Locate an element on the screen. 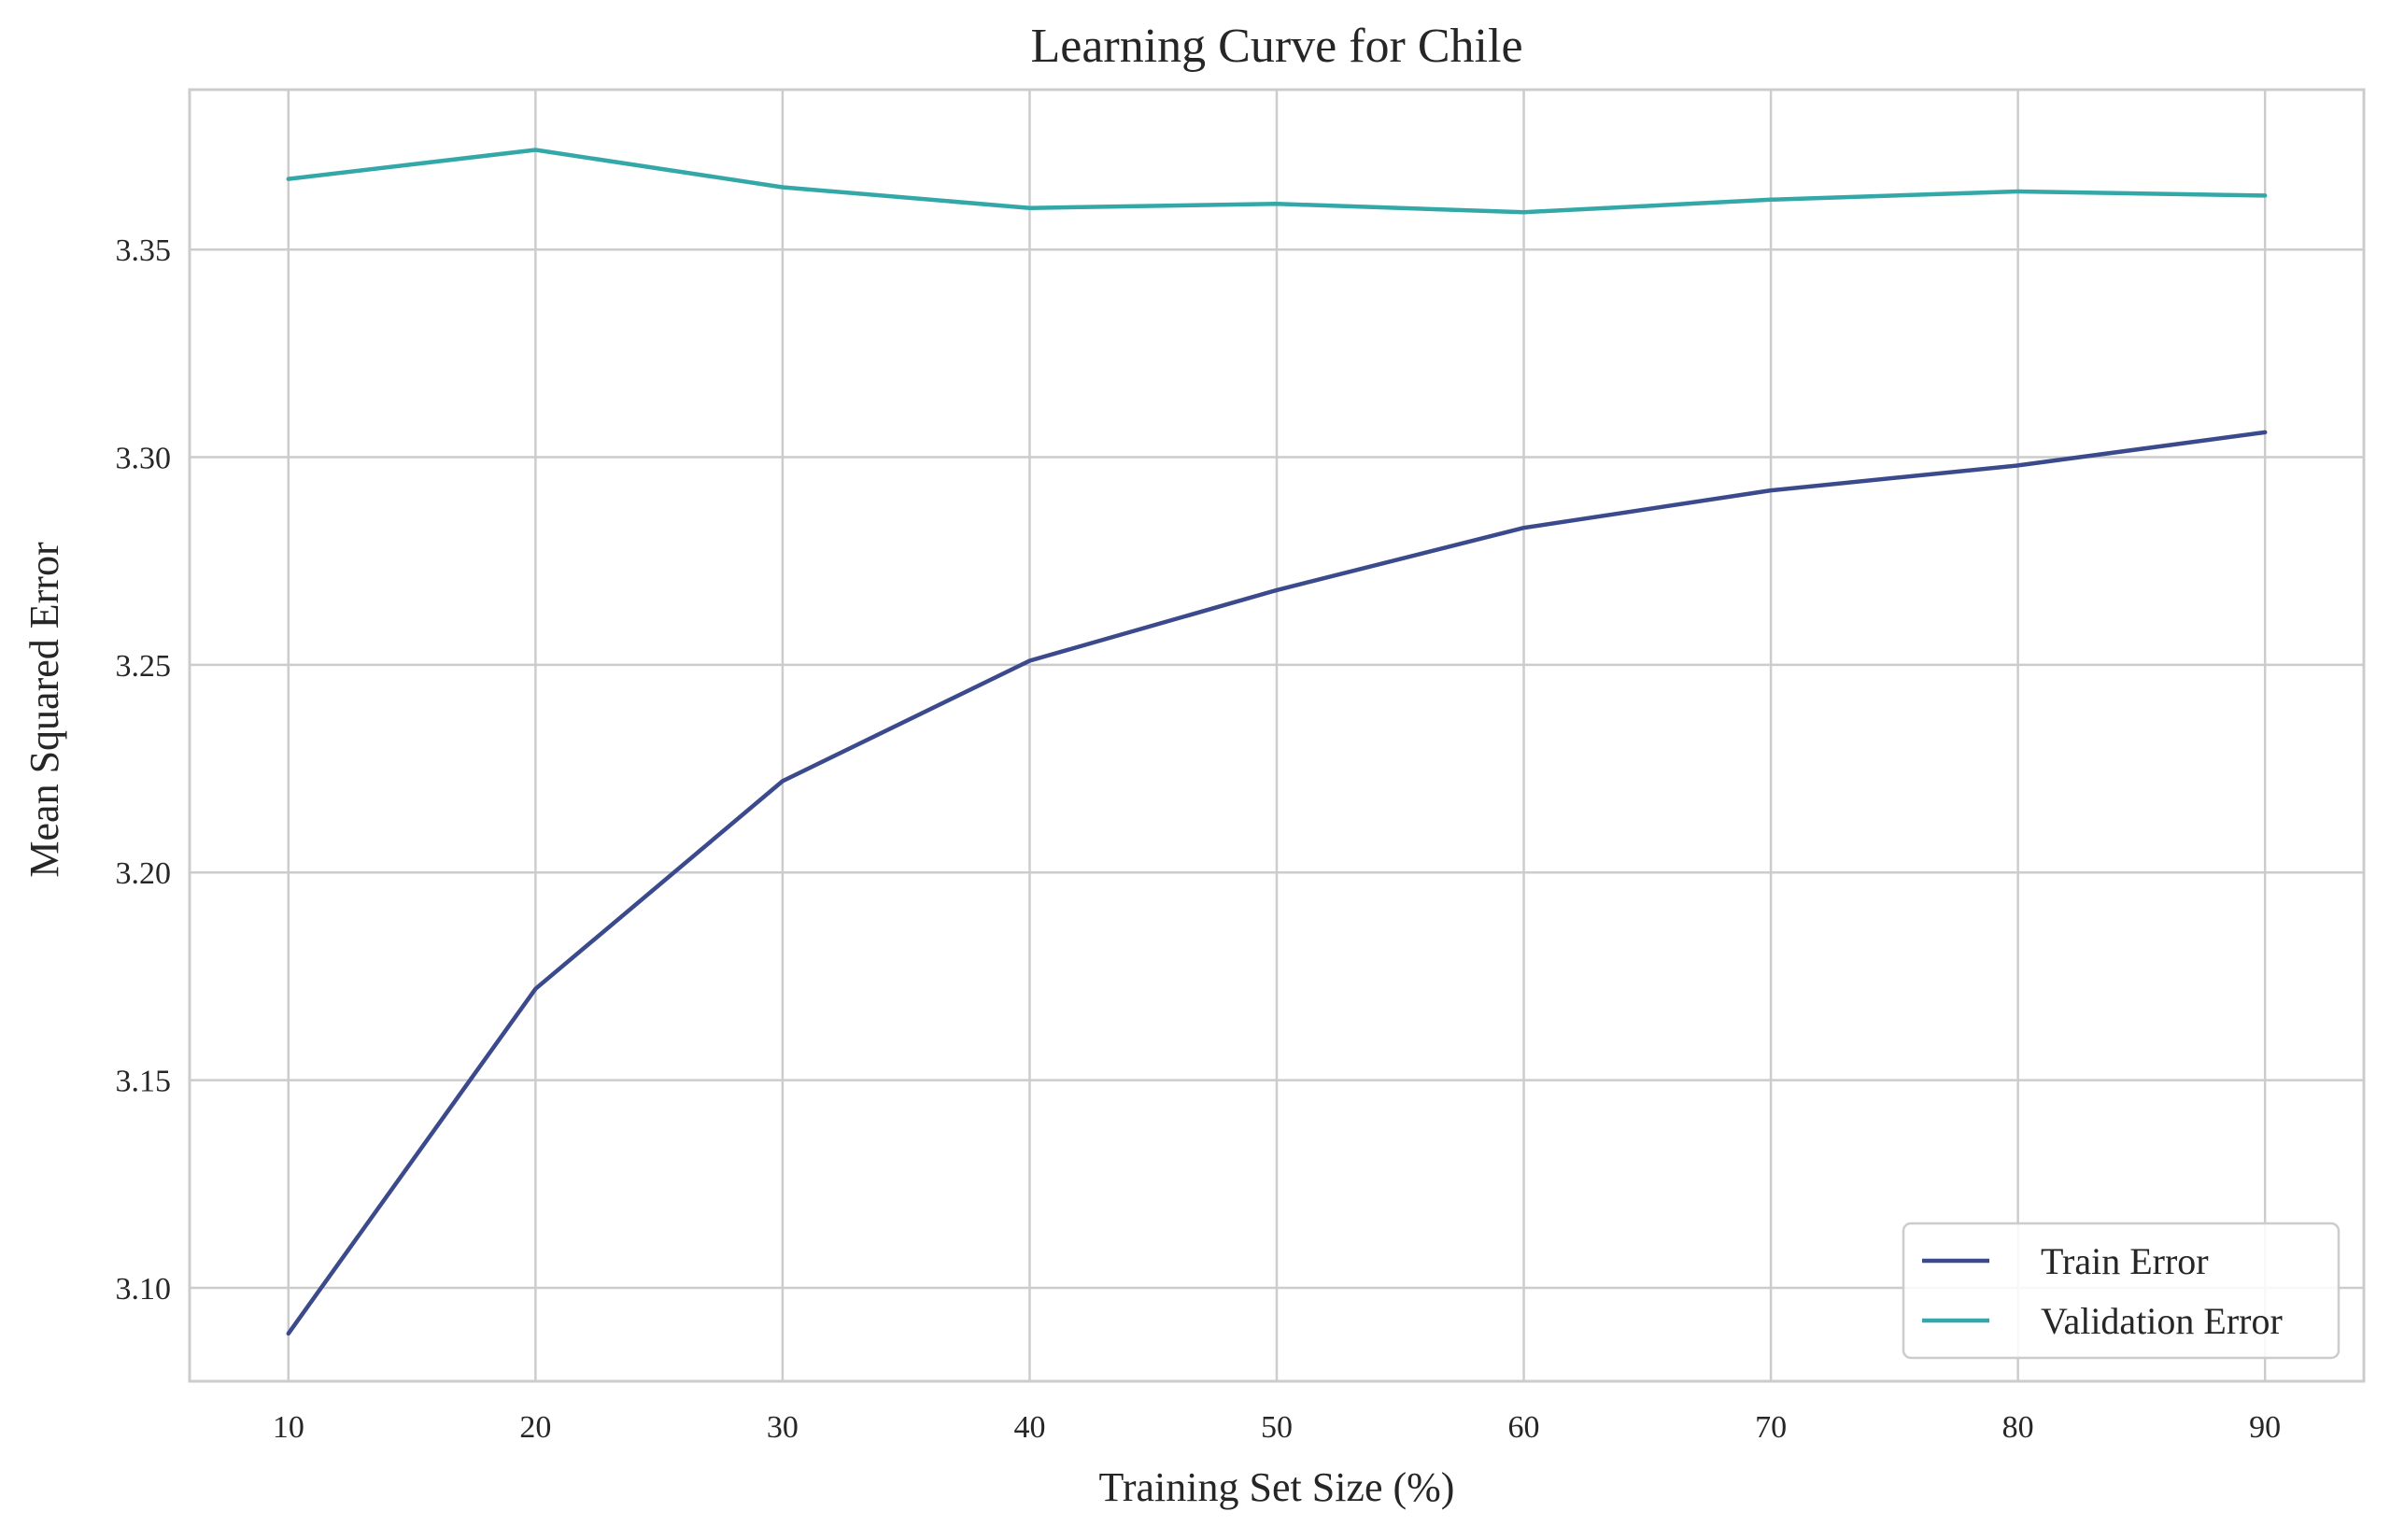 The image size is (2390, 1540). x-tick-label: 10 is located at coordinates (288, 1427).